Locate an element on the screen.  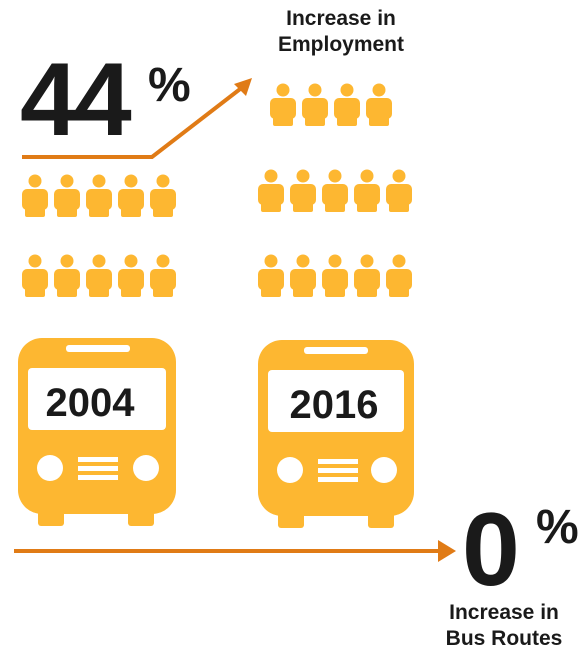
year-label-2016: 2016 is located at coordinates (334, 405).